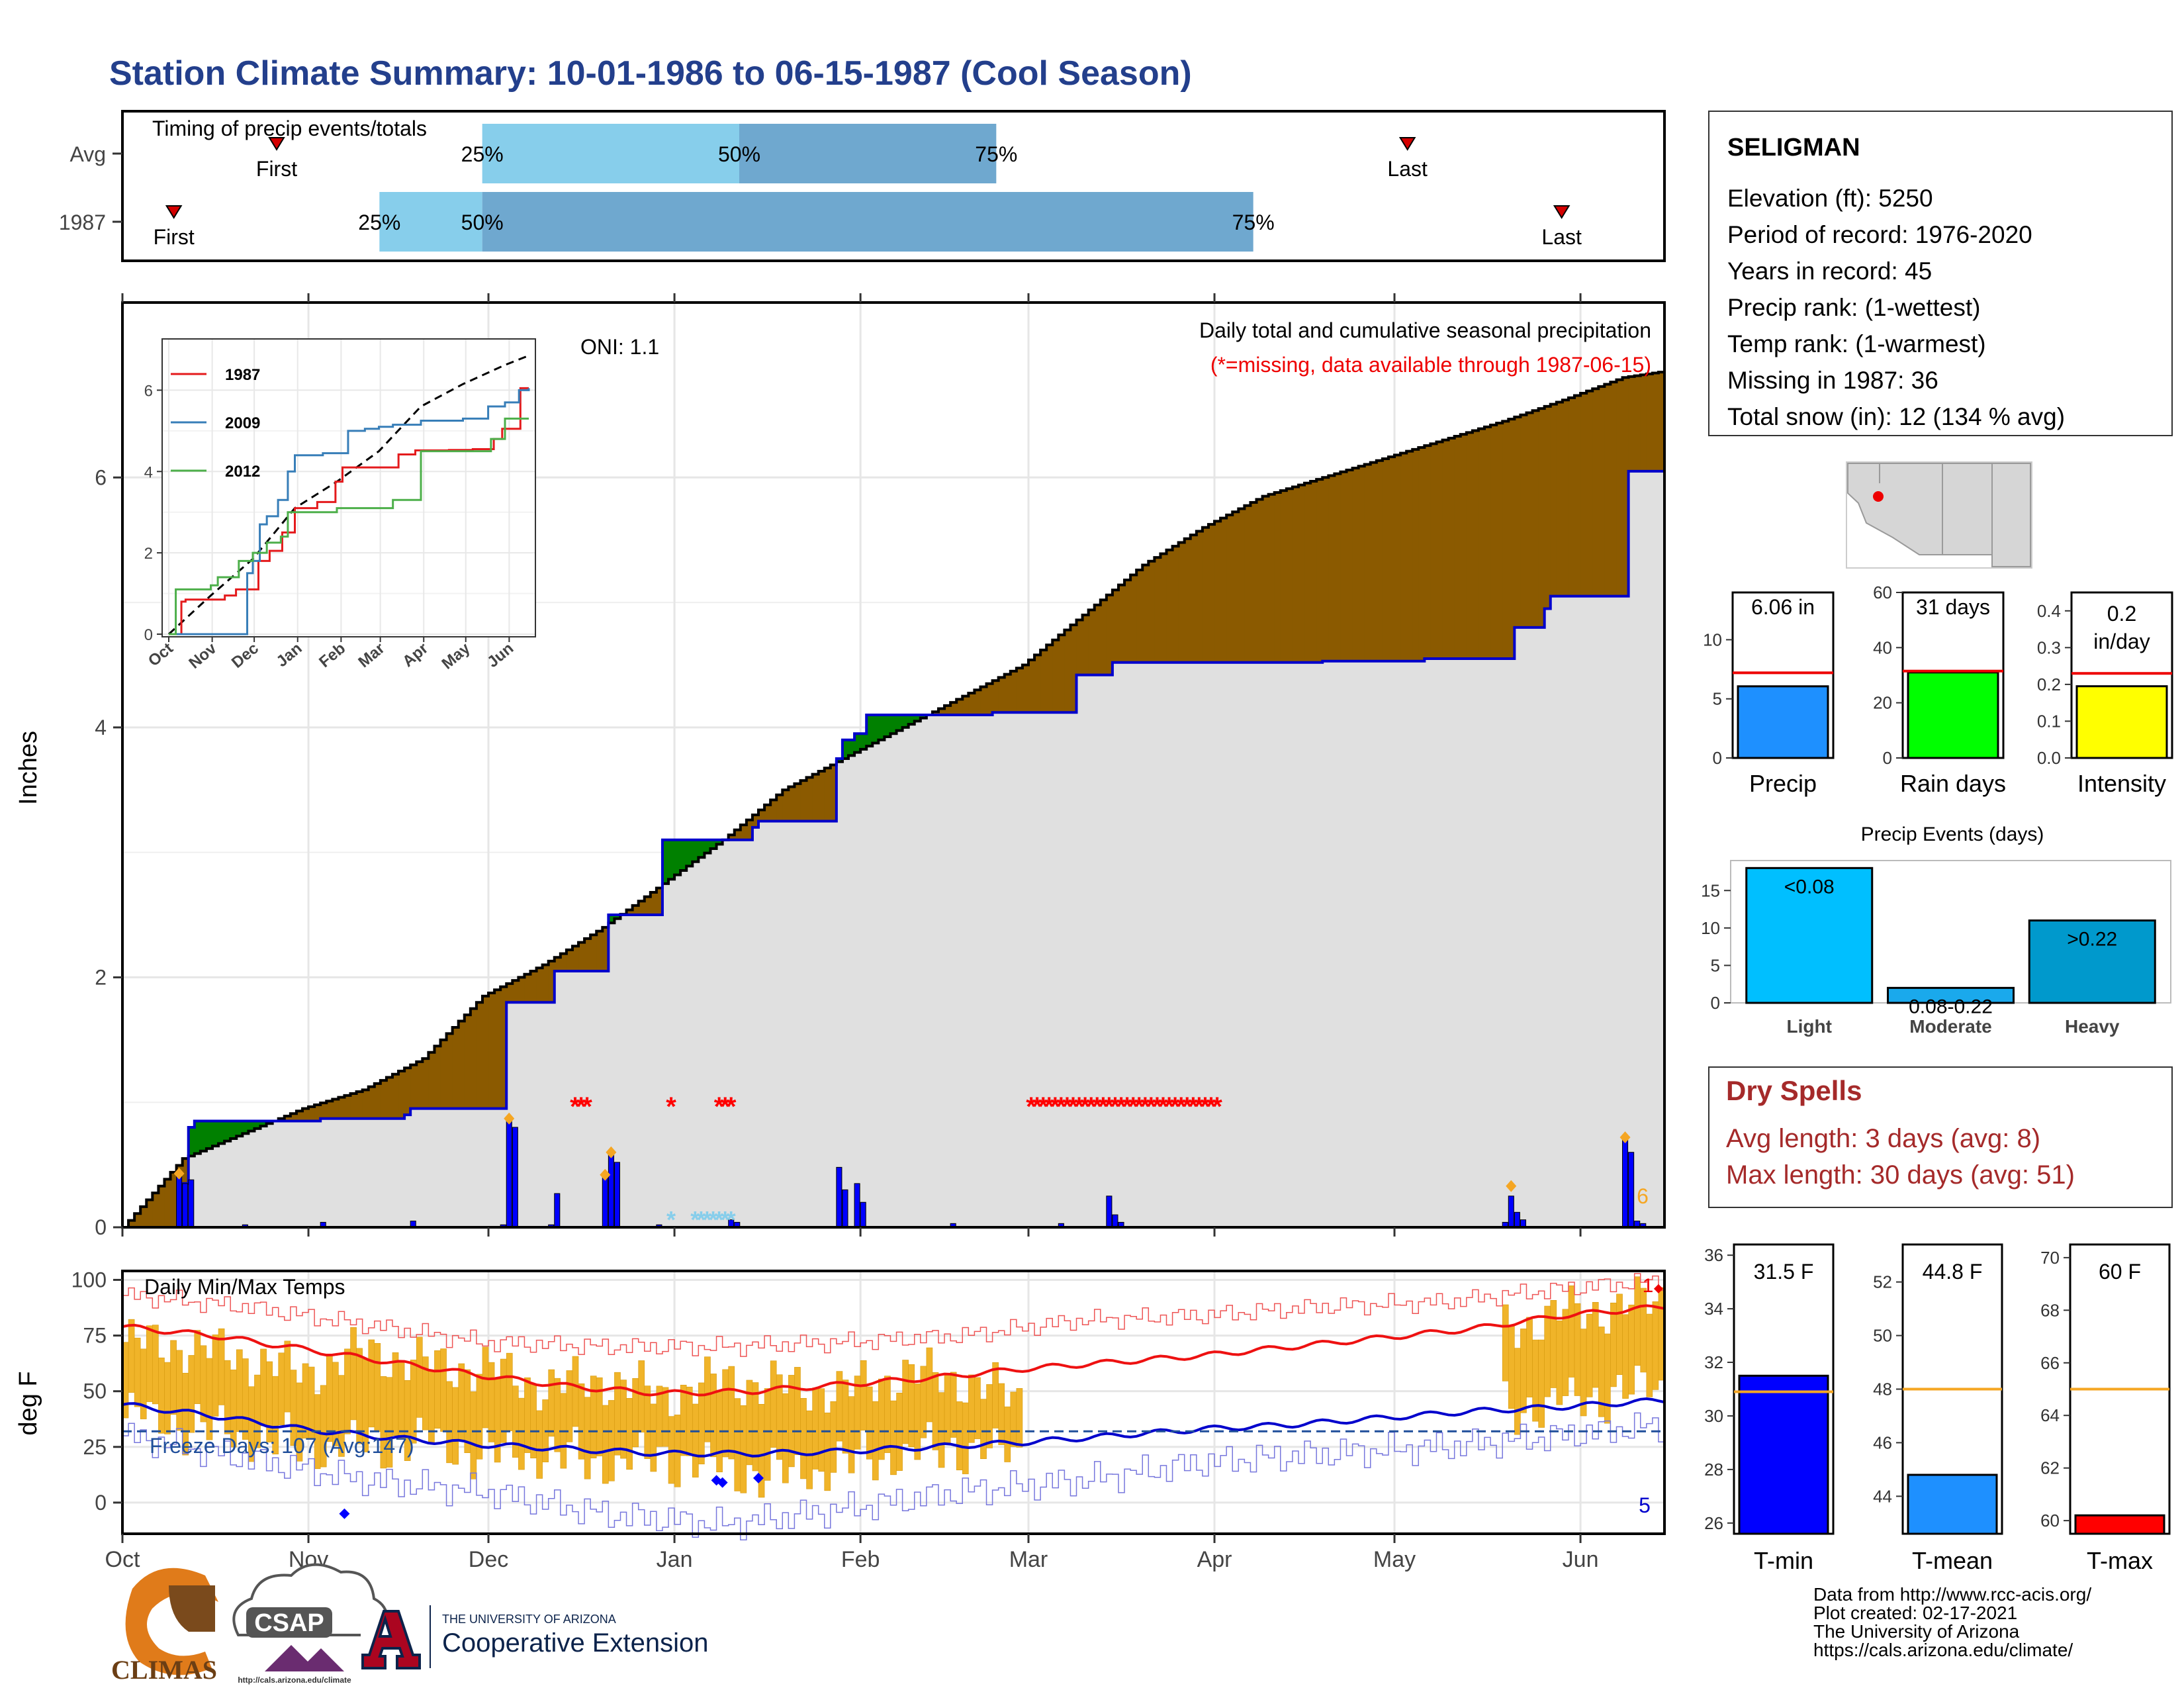 Image resolution: width=2184 pixels, height=1688 pixels. What do you see at coordinates (1880, 234) in the screenshot?
I see `info-line-period: Period of record: 1976-2020` at bounding box center [1880, 234].